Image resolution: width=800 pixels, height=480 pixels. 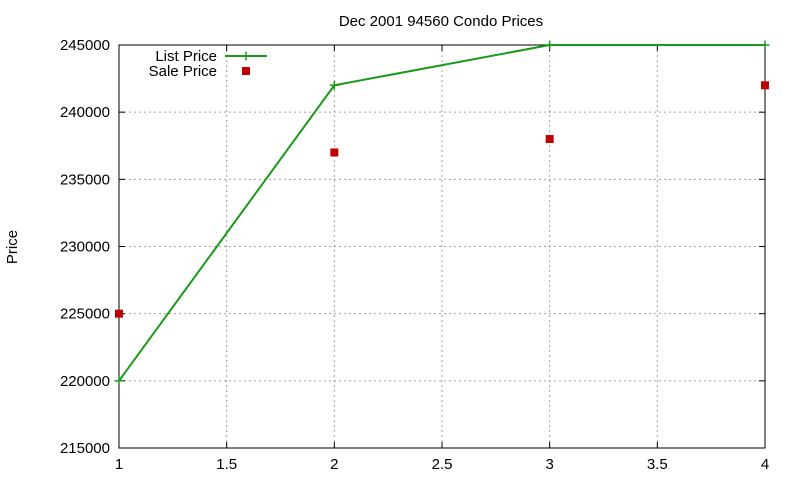 I want to click on y-tick-label: 215000, so click(x=85, y=448).